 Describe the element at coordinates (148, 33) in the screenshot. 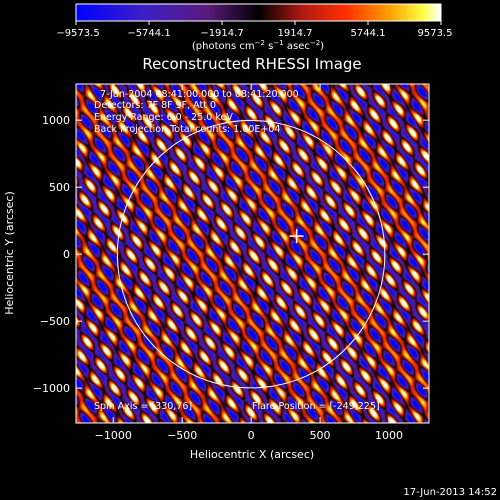

I see `colorbar-tick-label: −5744.1` at that location.